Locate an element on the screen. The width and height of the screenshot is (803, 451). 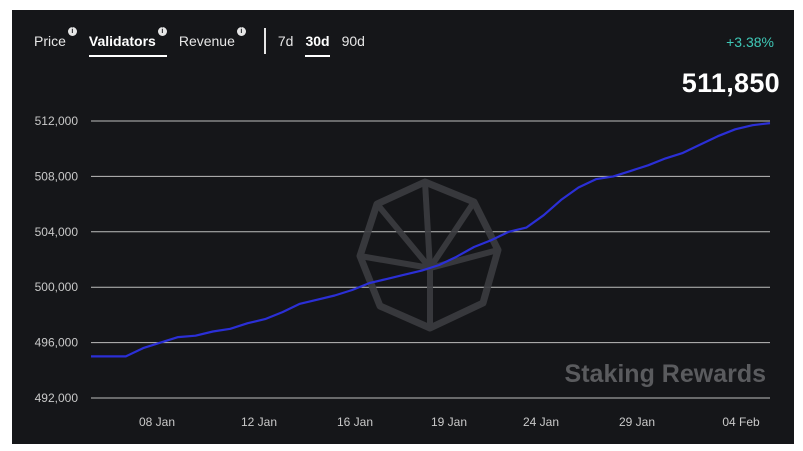
y-tick-label: 500,000 is located at coordinates (57, 287).